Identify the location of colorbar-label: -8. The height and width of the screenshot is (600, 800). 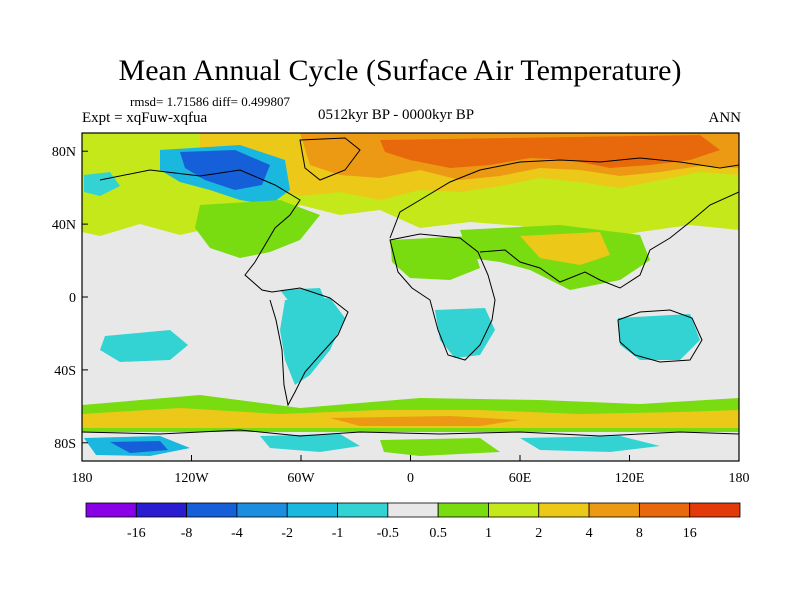
(187, 533).